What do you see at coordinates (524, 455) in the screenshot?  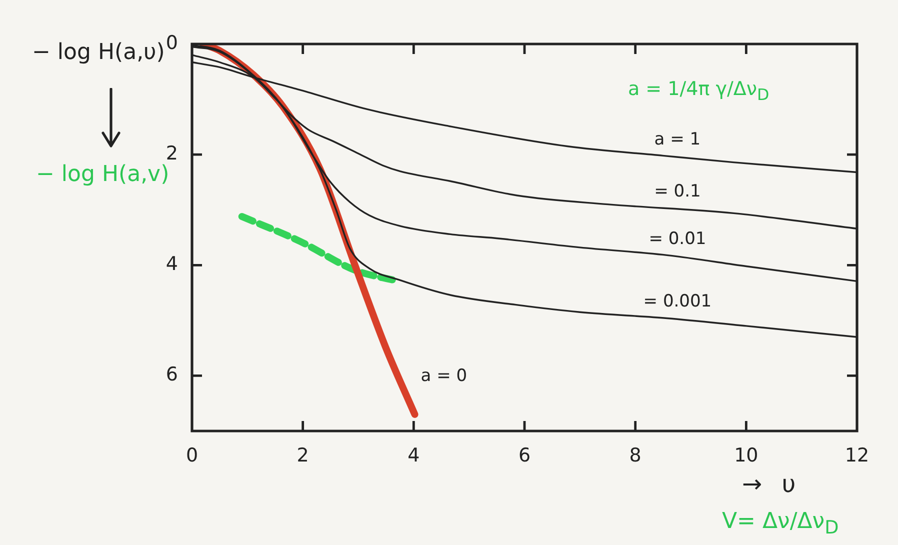 I see `x-tick-label: 6` at bounding box center [524, 455].